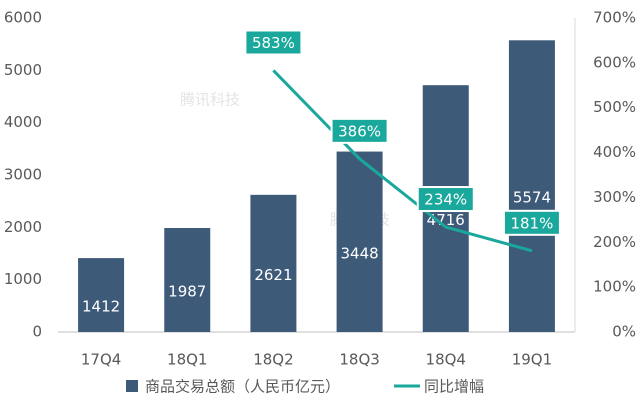  I want to click on y2-tick-label: 400%, so click(614, 152).